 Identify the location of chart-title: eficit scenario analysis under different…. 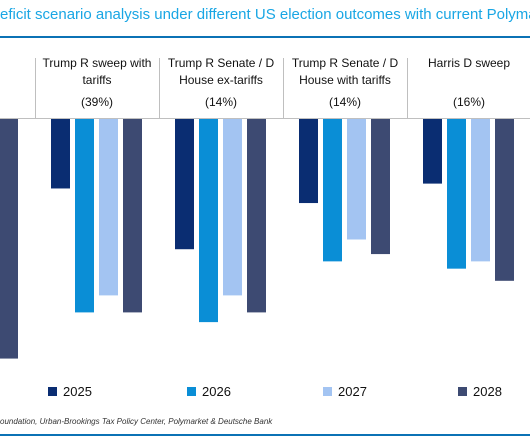
(265, 14).